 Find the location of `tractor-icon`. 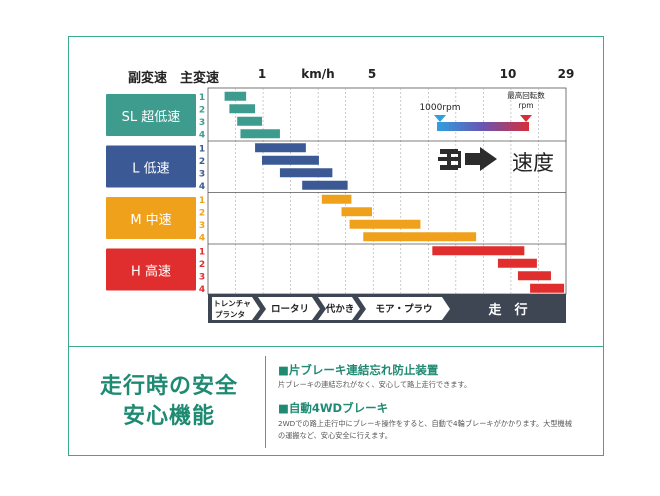

tractor-icon is located at coordinates (449, 159).